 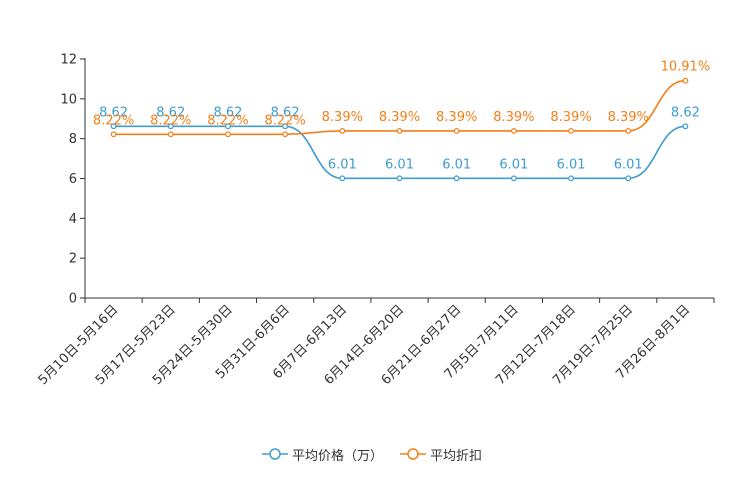 I want to click on y-tick-label: 8, so click(x=73, y=139).